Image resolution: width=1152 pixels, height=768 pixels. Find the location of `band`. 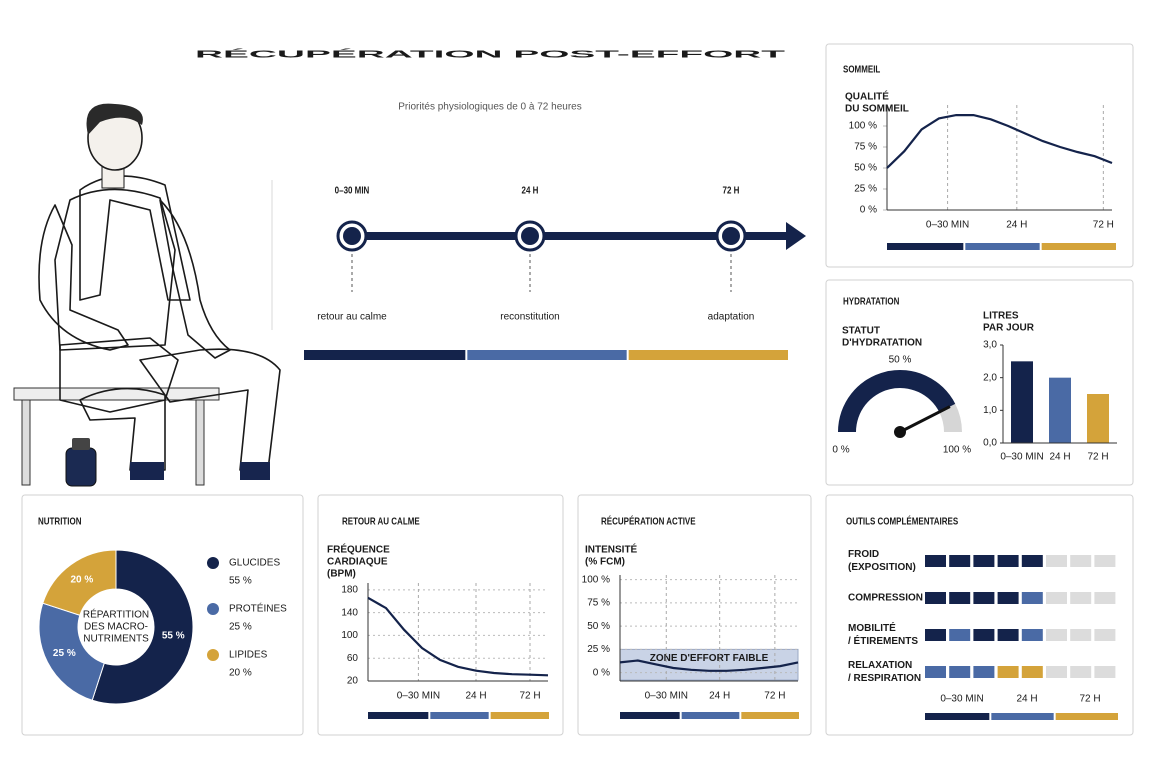

band is located at coordinates (709, 664).